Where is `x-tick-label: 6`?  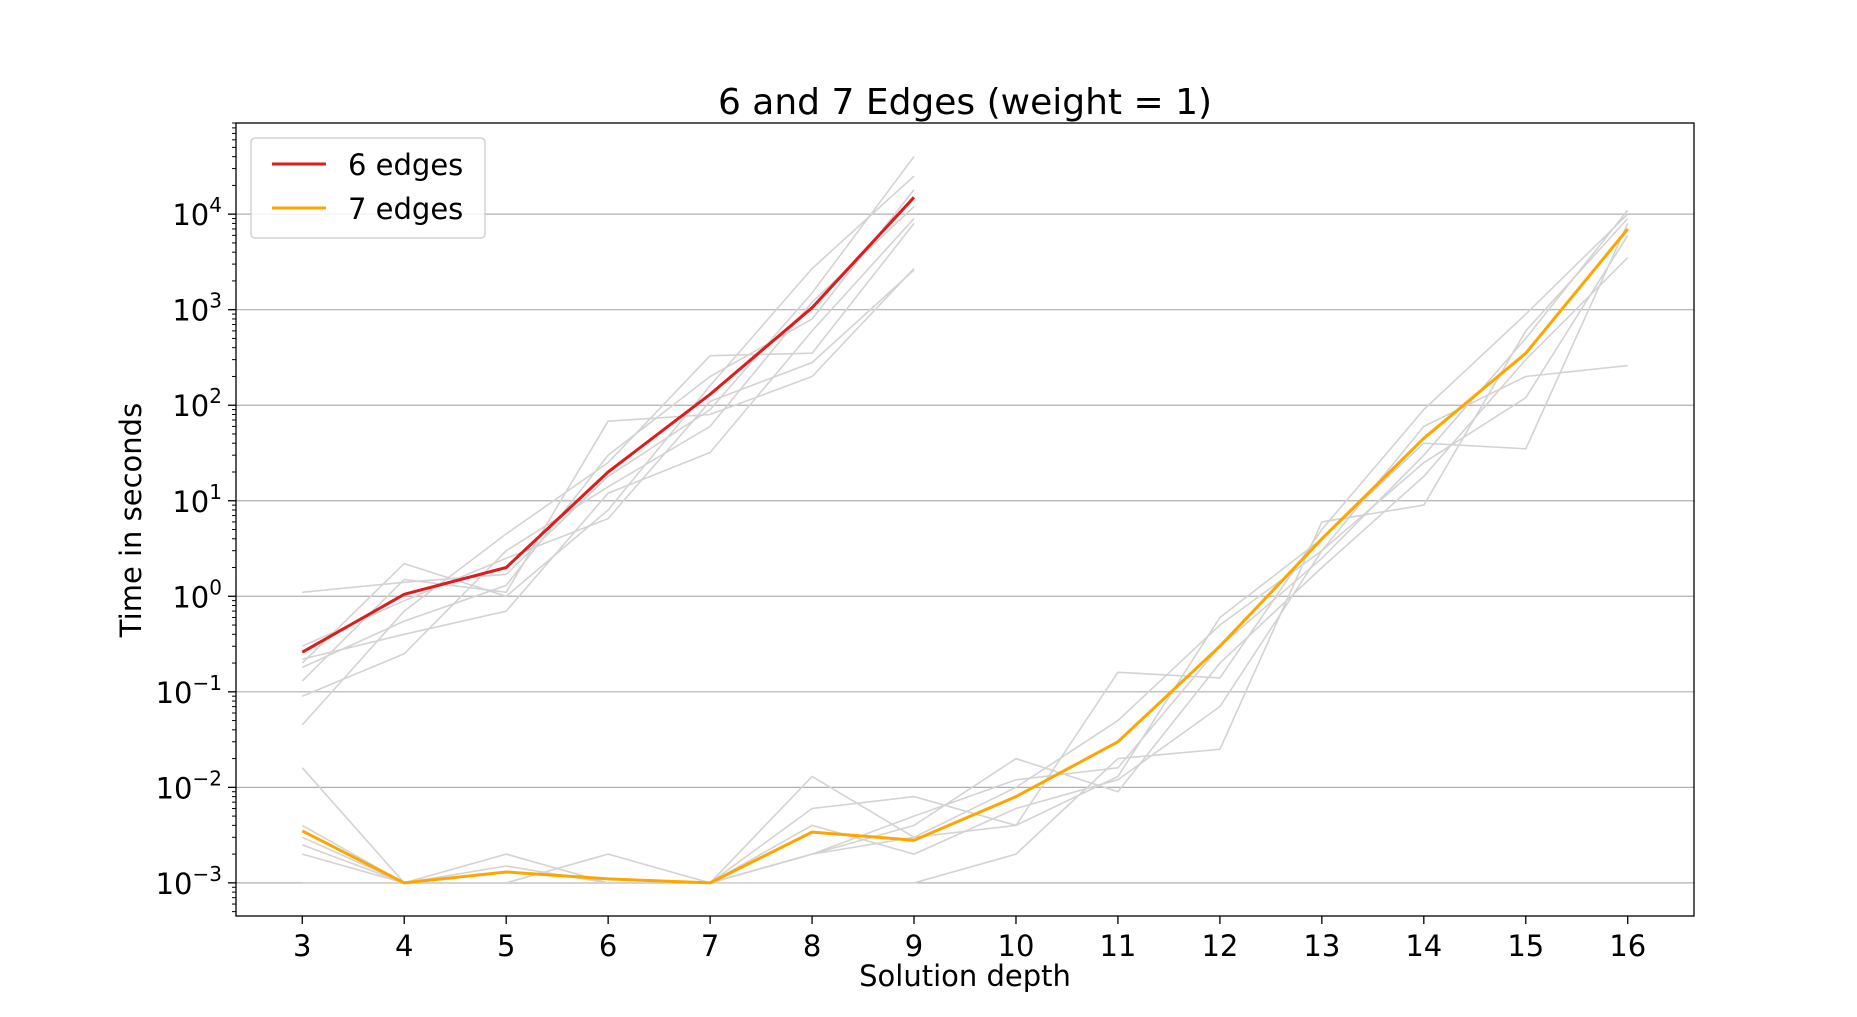 x-tick-label: 6 is located at coordinates (608, 946).